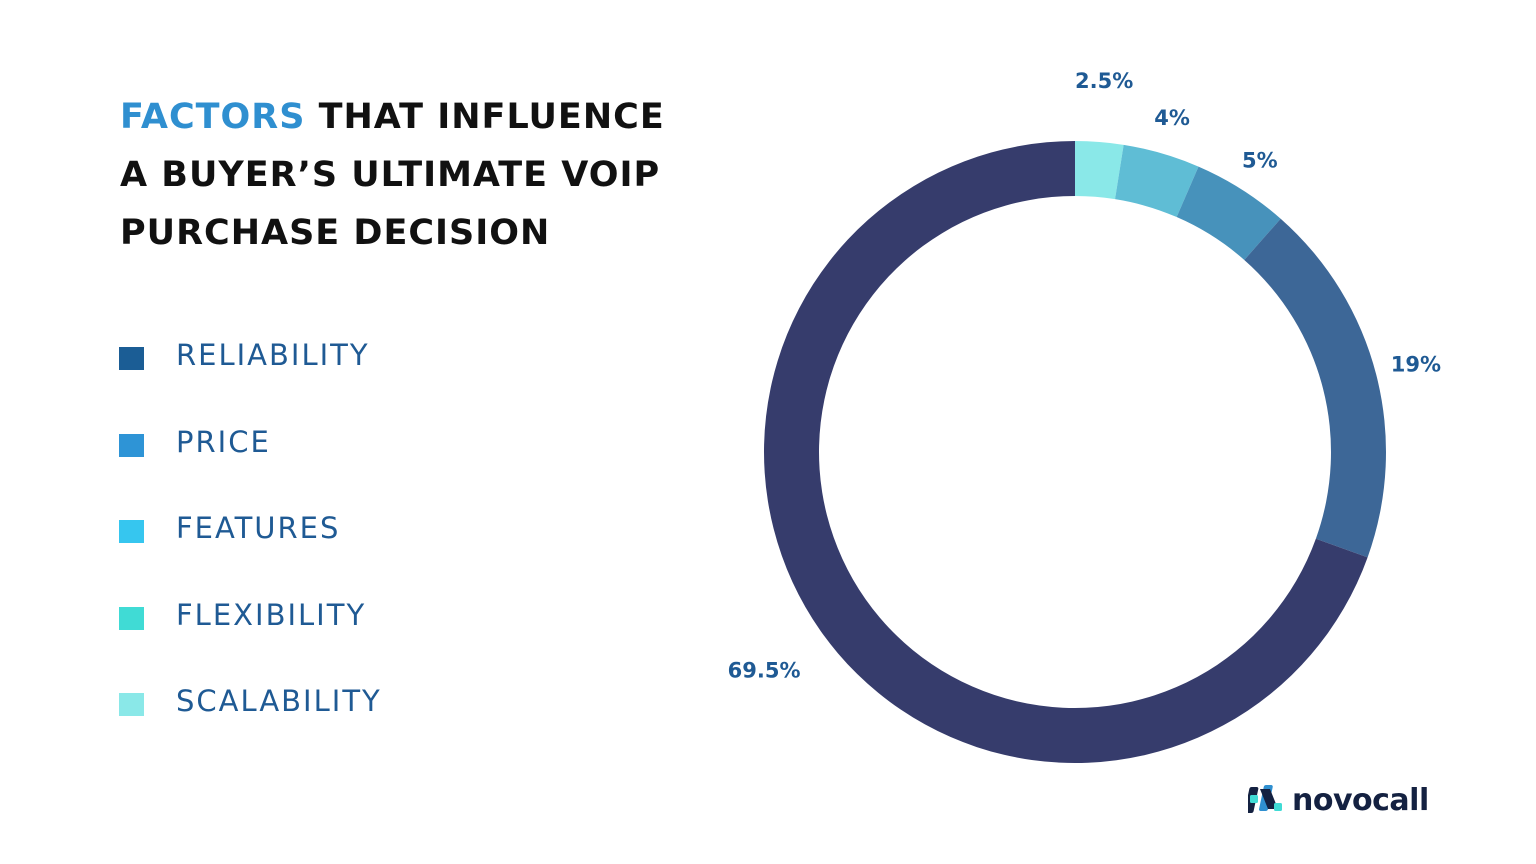 Image resolution: width=1536 pixels, height=864 pixels. I want to click on donut-slice-price, so click(1315, 388).